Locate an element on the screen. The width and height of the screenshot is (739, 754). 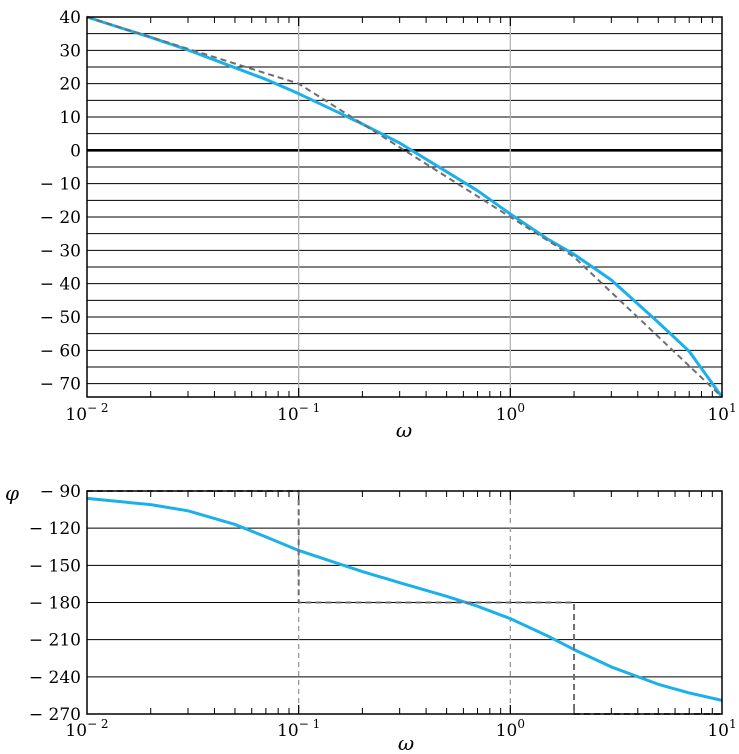
phase-x-tick-label: 10¹ is located at coordinates (721, 729).